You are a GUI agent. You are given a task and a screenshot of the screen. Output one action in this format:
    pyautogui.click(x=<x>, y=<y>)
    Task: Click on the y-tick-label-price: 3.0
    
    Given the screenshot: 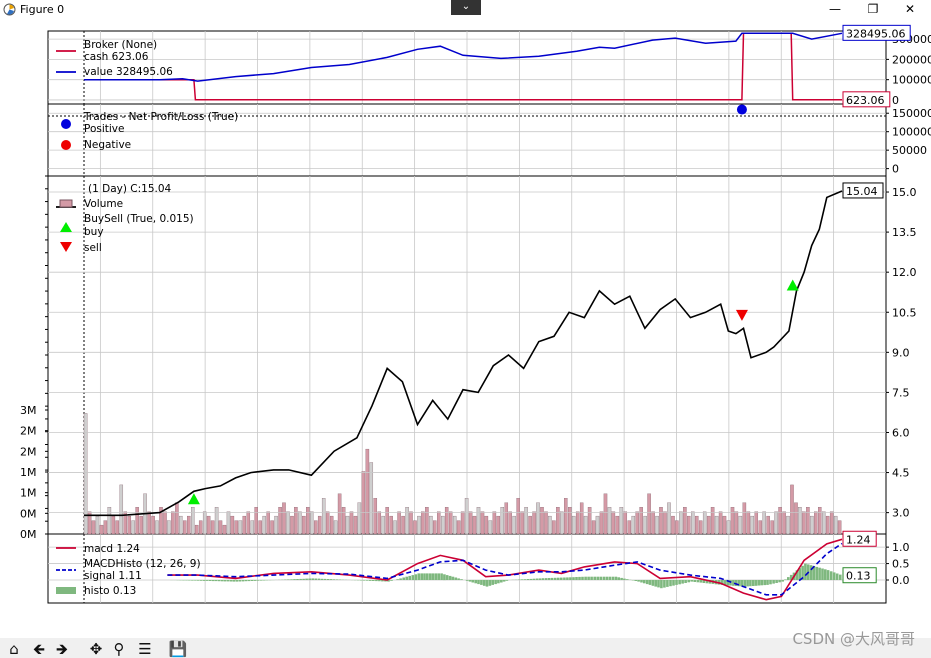 What is the action you would take?
    pyautogui.click(x=901, y=513)
    